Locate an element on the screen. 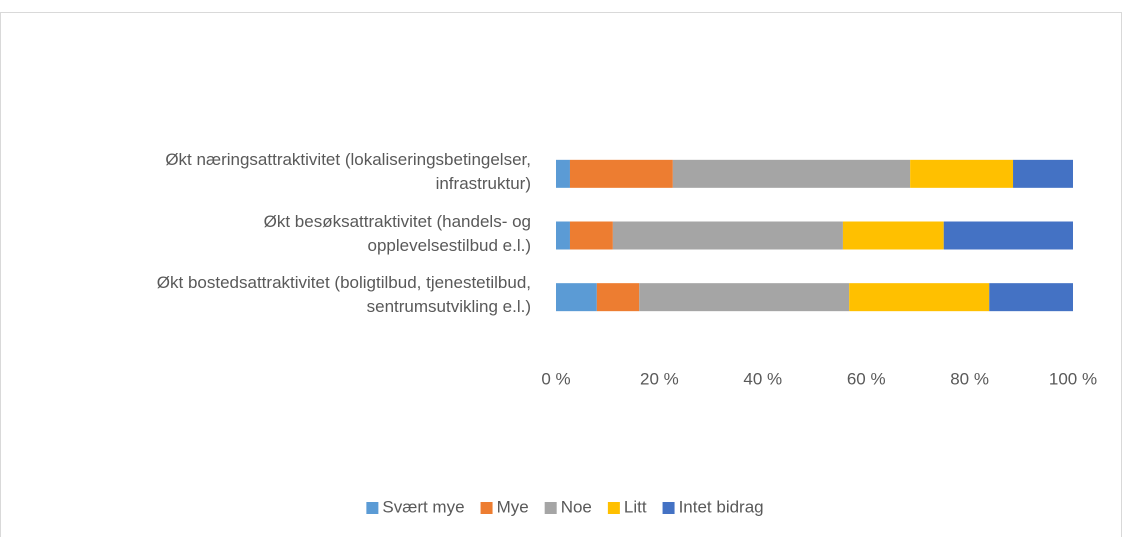 Image resolution: width=1130 pixels, height=537 pixels. legend-label: Intet bidrag is located at coordinates (721, 506).